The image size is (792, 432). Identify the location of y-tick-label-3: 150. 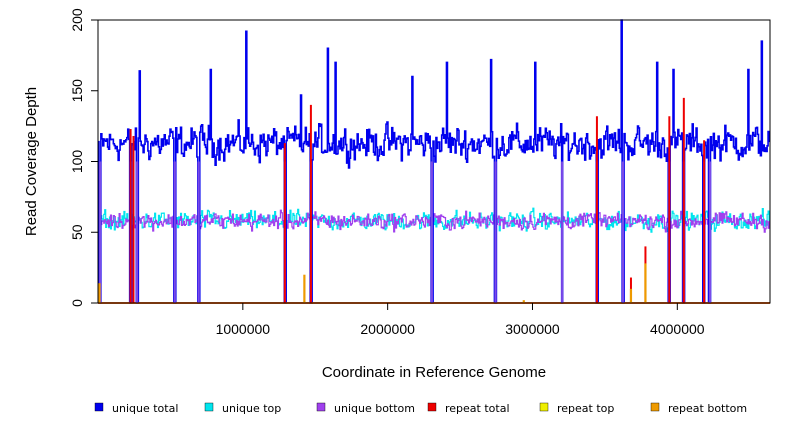
(77, 91).